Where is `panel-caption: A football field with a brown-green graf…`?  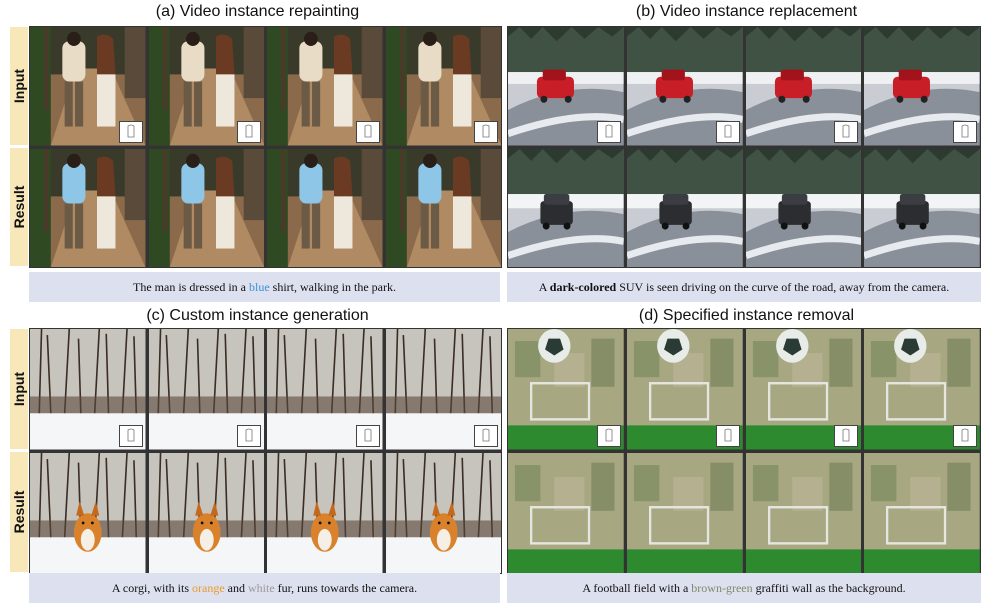
panel-caption: A football field with a brown-green graf… is located at coordinates (744, 588).